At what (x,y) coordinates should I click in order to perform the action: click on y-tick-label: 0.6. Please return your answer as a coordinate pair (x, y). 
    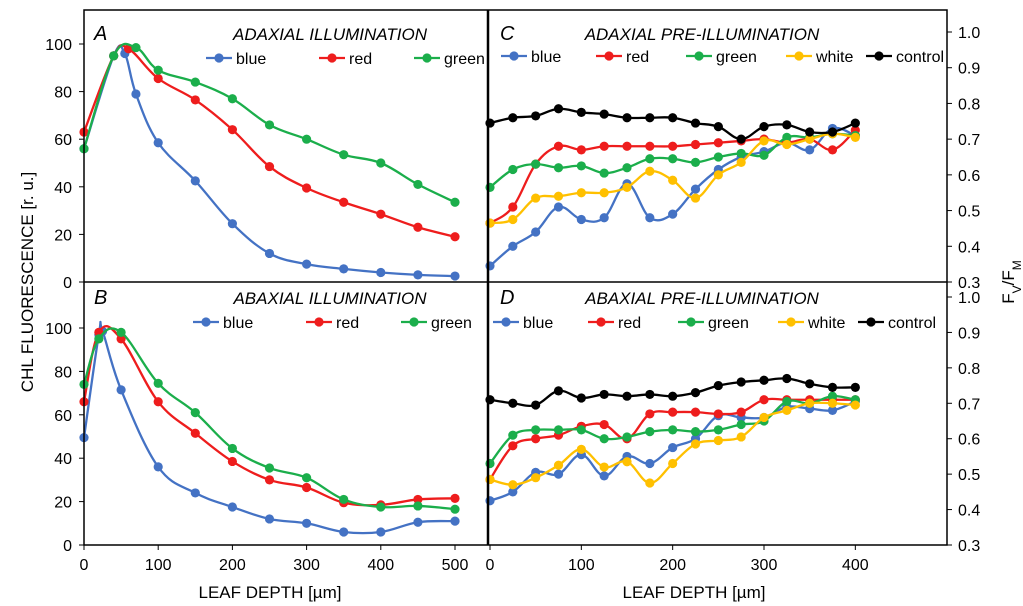
    Looking at the image, I should click on (969, 440).